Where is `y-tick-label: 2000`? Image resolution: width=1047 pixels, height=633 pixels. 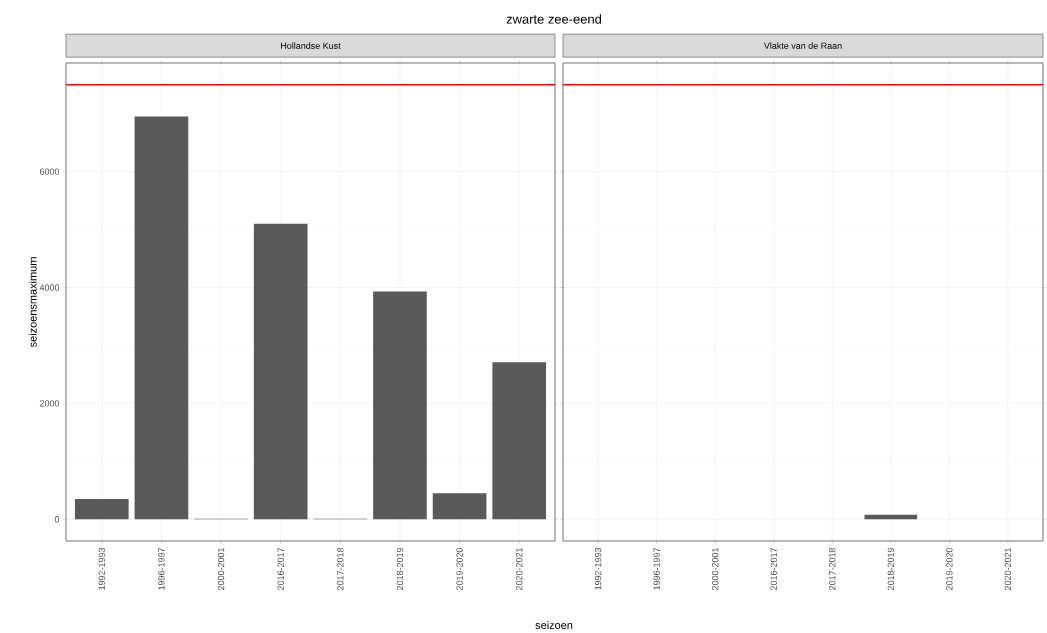
y-tick-label: 2000 is located at coordinates (49, 403).